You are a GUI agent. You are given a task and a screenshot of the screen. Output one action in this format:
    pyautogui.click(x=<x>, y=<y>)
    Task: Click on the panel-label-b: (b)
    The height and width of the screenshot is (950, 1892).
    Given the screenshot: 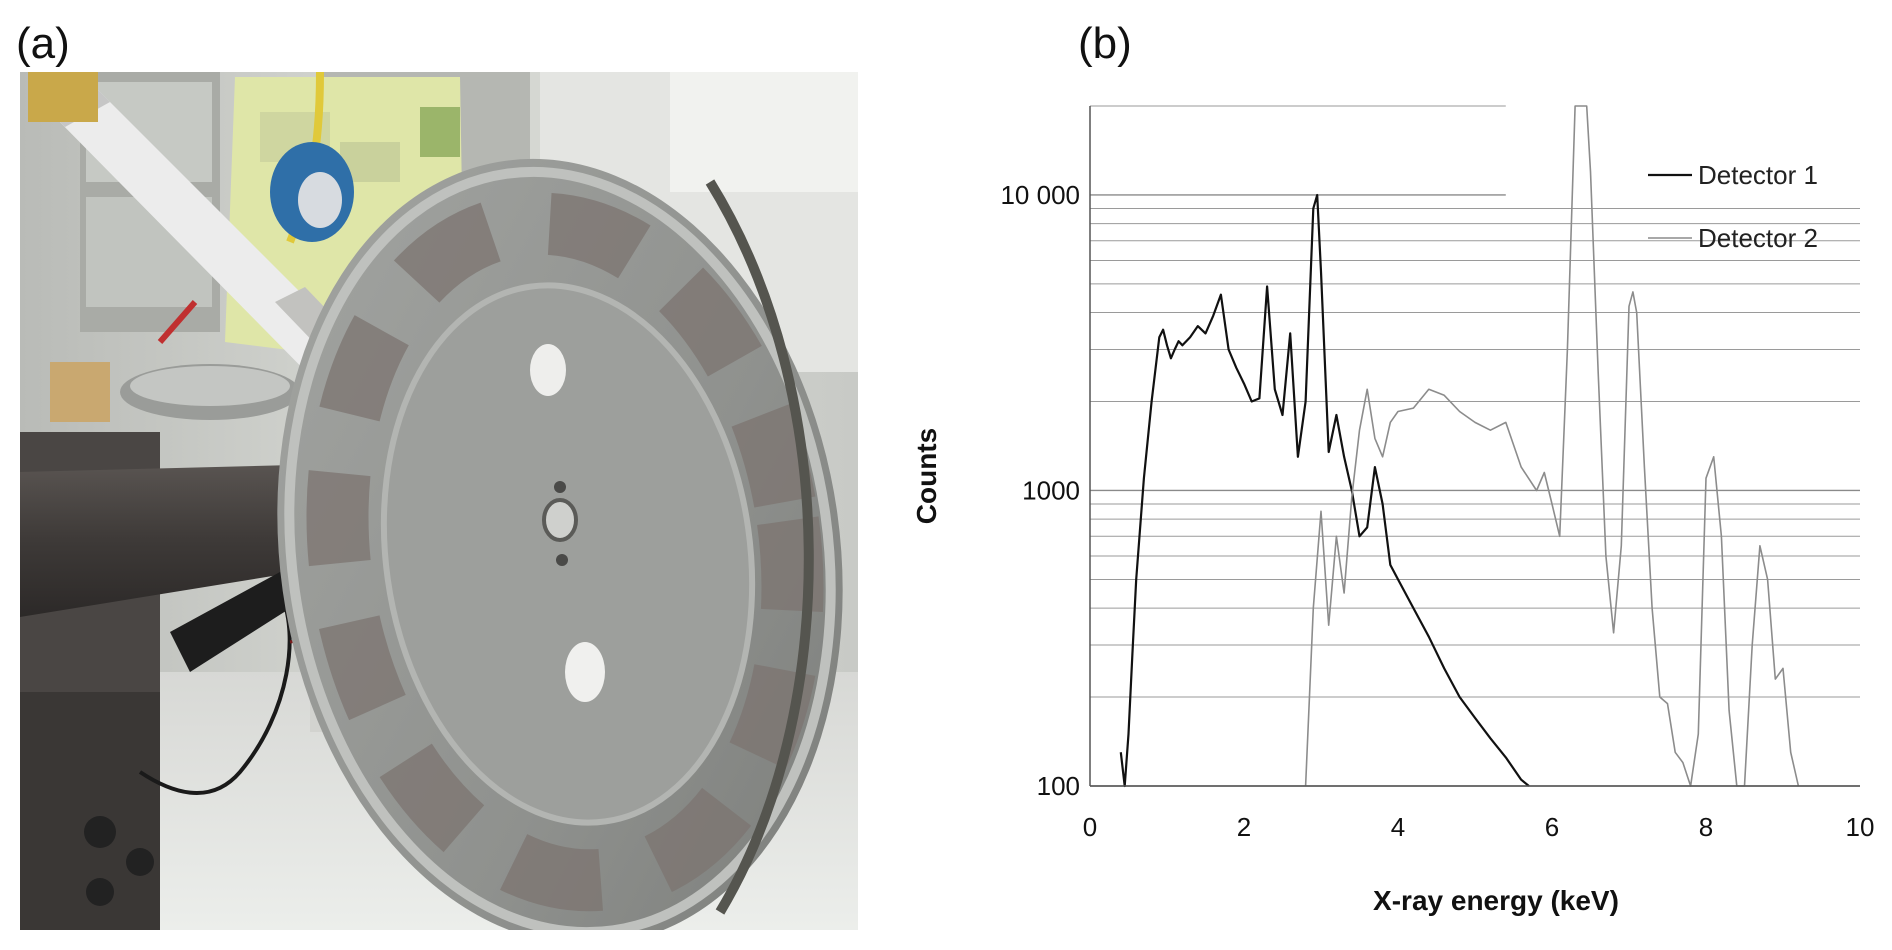 What is the action you would take?
    pyautogui.click(x=1105, y=43)
    